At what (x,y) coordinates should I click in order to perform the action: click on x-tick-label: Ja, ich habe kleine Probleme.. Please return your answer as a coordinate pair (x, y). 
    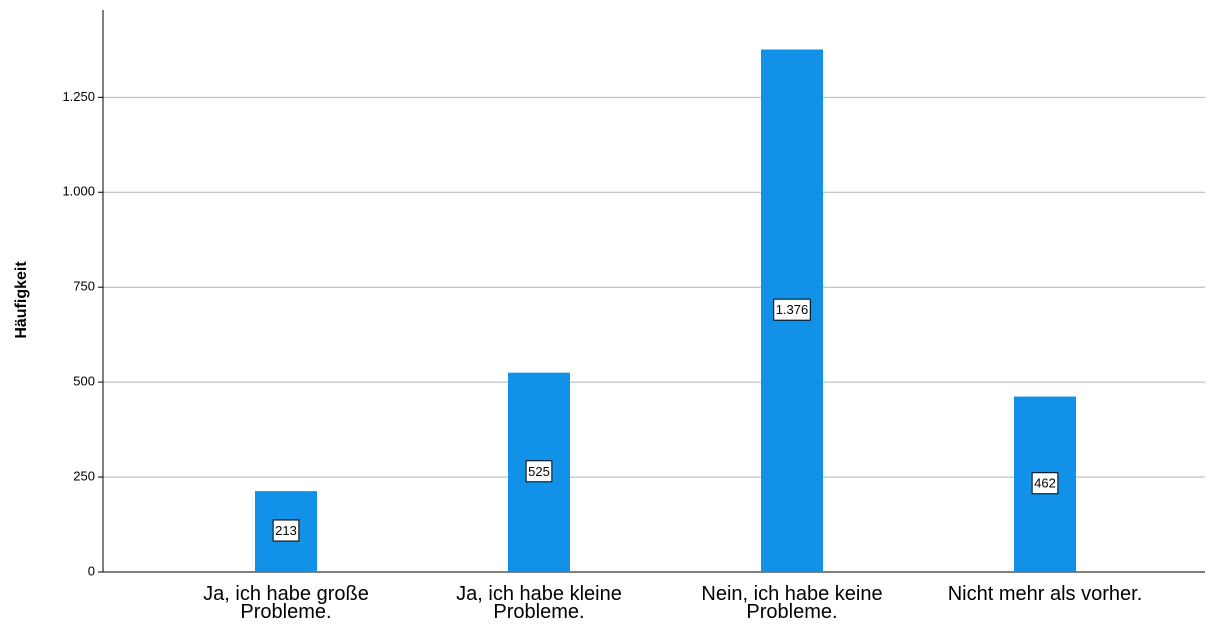
    Looking at the image, I should click on (539, 603).